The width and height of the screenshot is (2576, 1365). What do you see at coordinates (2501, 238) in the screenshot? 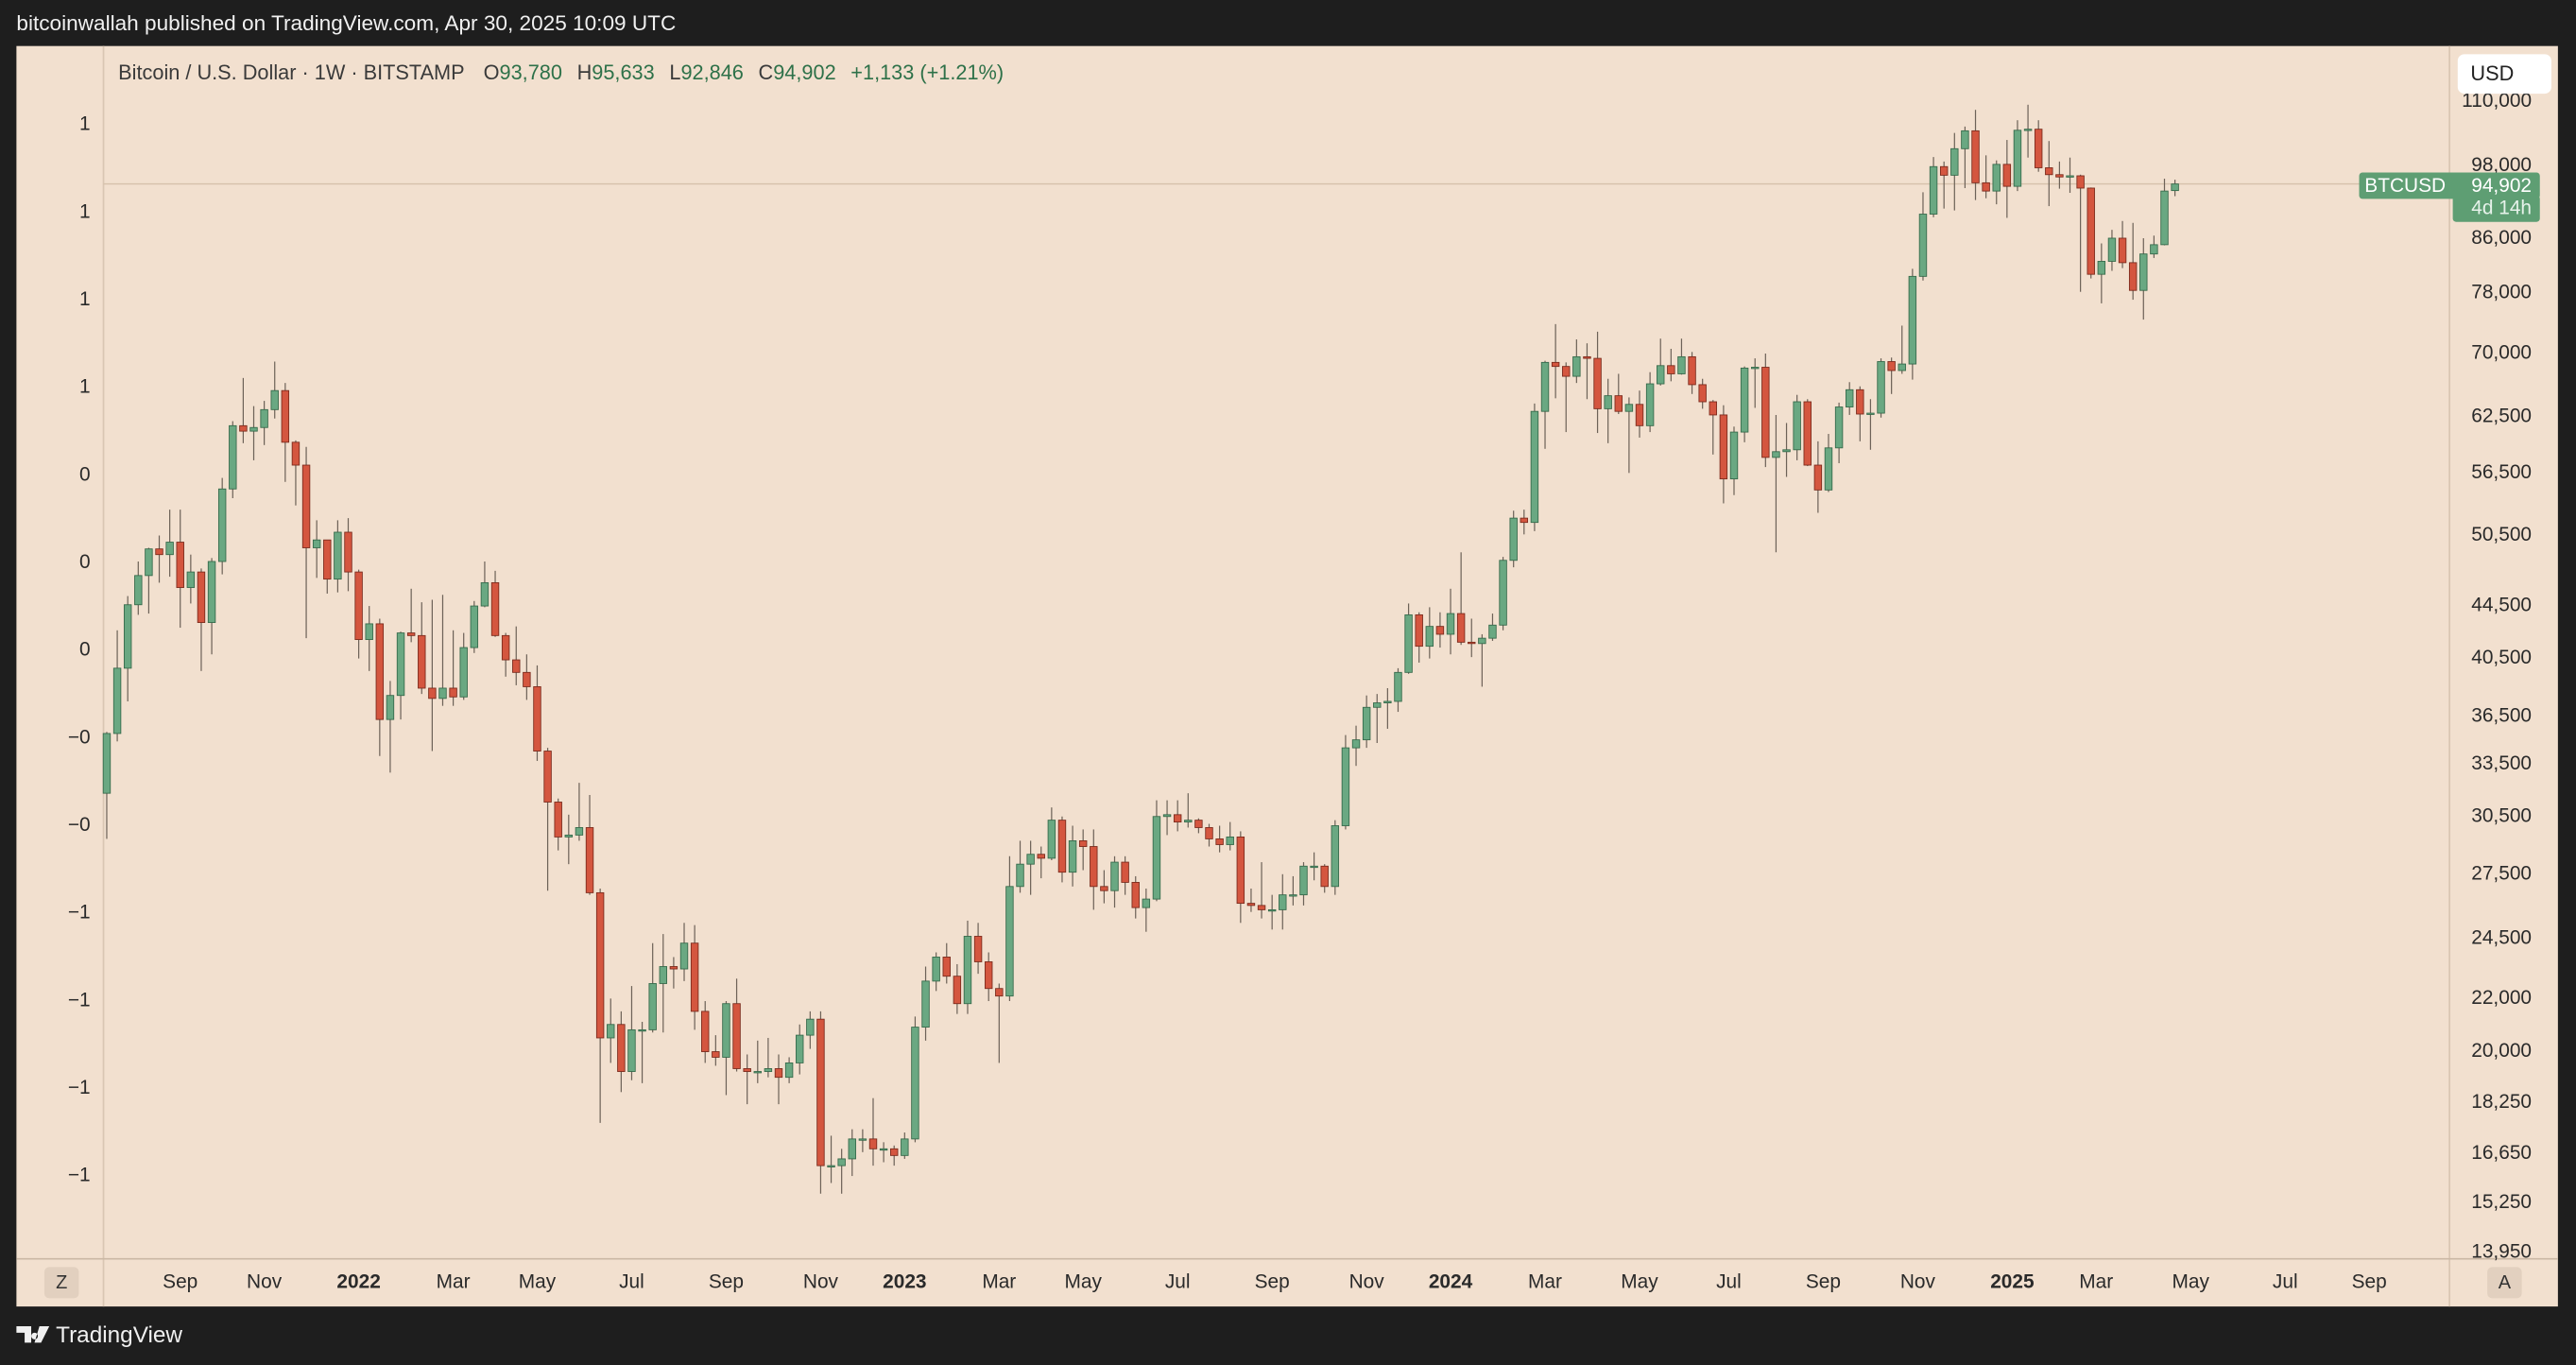
I see `y-tick-label: 86,000` at bounding box center [2501, 238].